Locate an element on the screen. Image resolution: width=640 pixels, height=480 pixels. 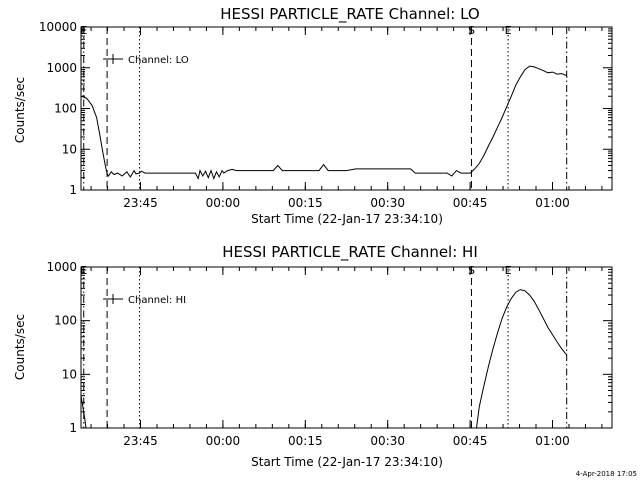
lo-x-tick-label: 00:30 is located at coordinates (387, 203).